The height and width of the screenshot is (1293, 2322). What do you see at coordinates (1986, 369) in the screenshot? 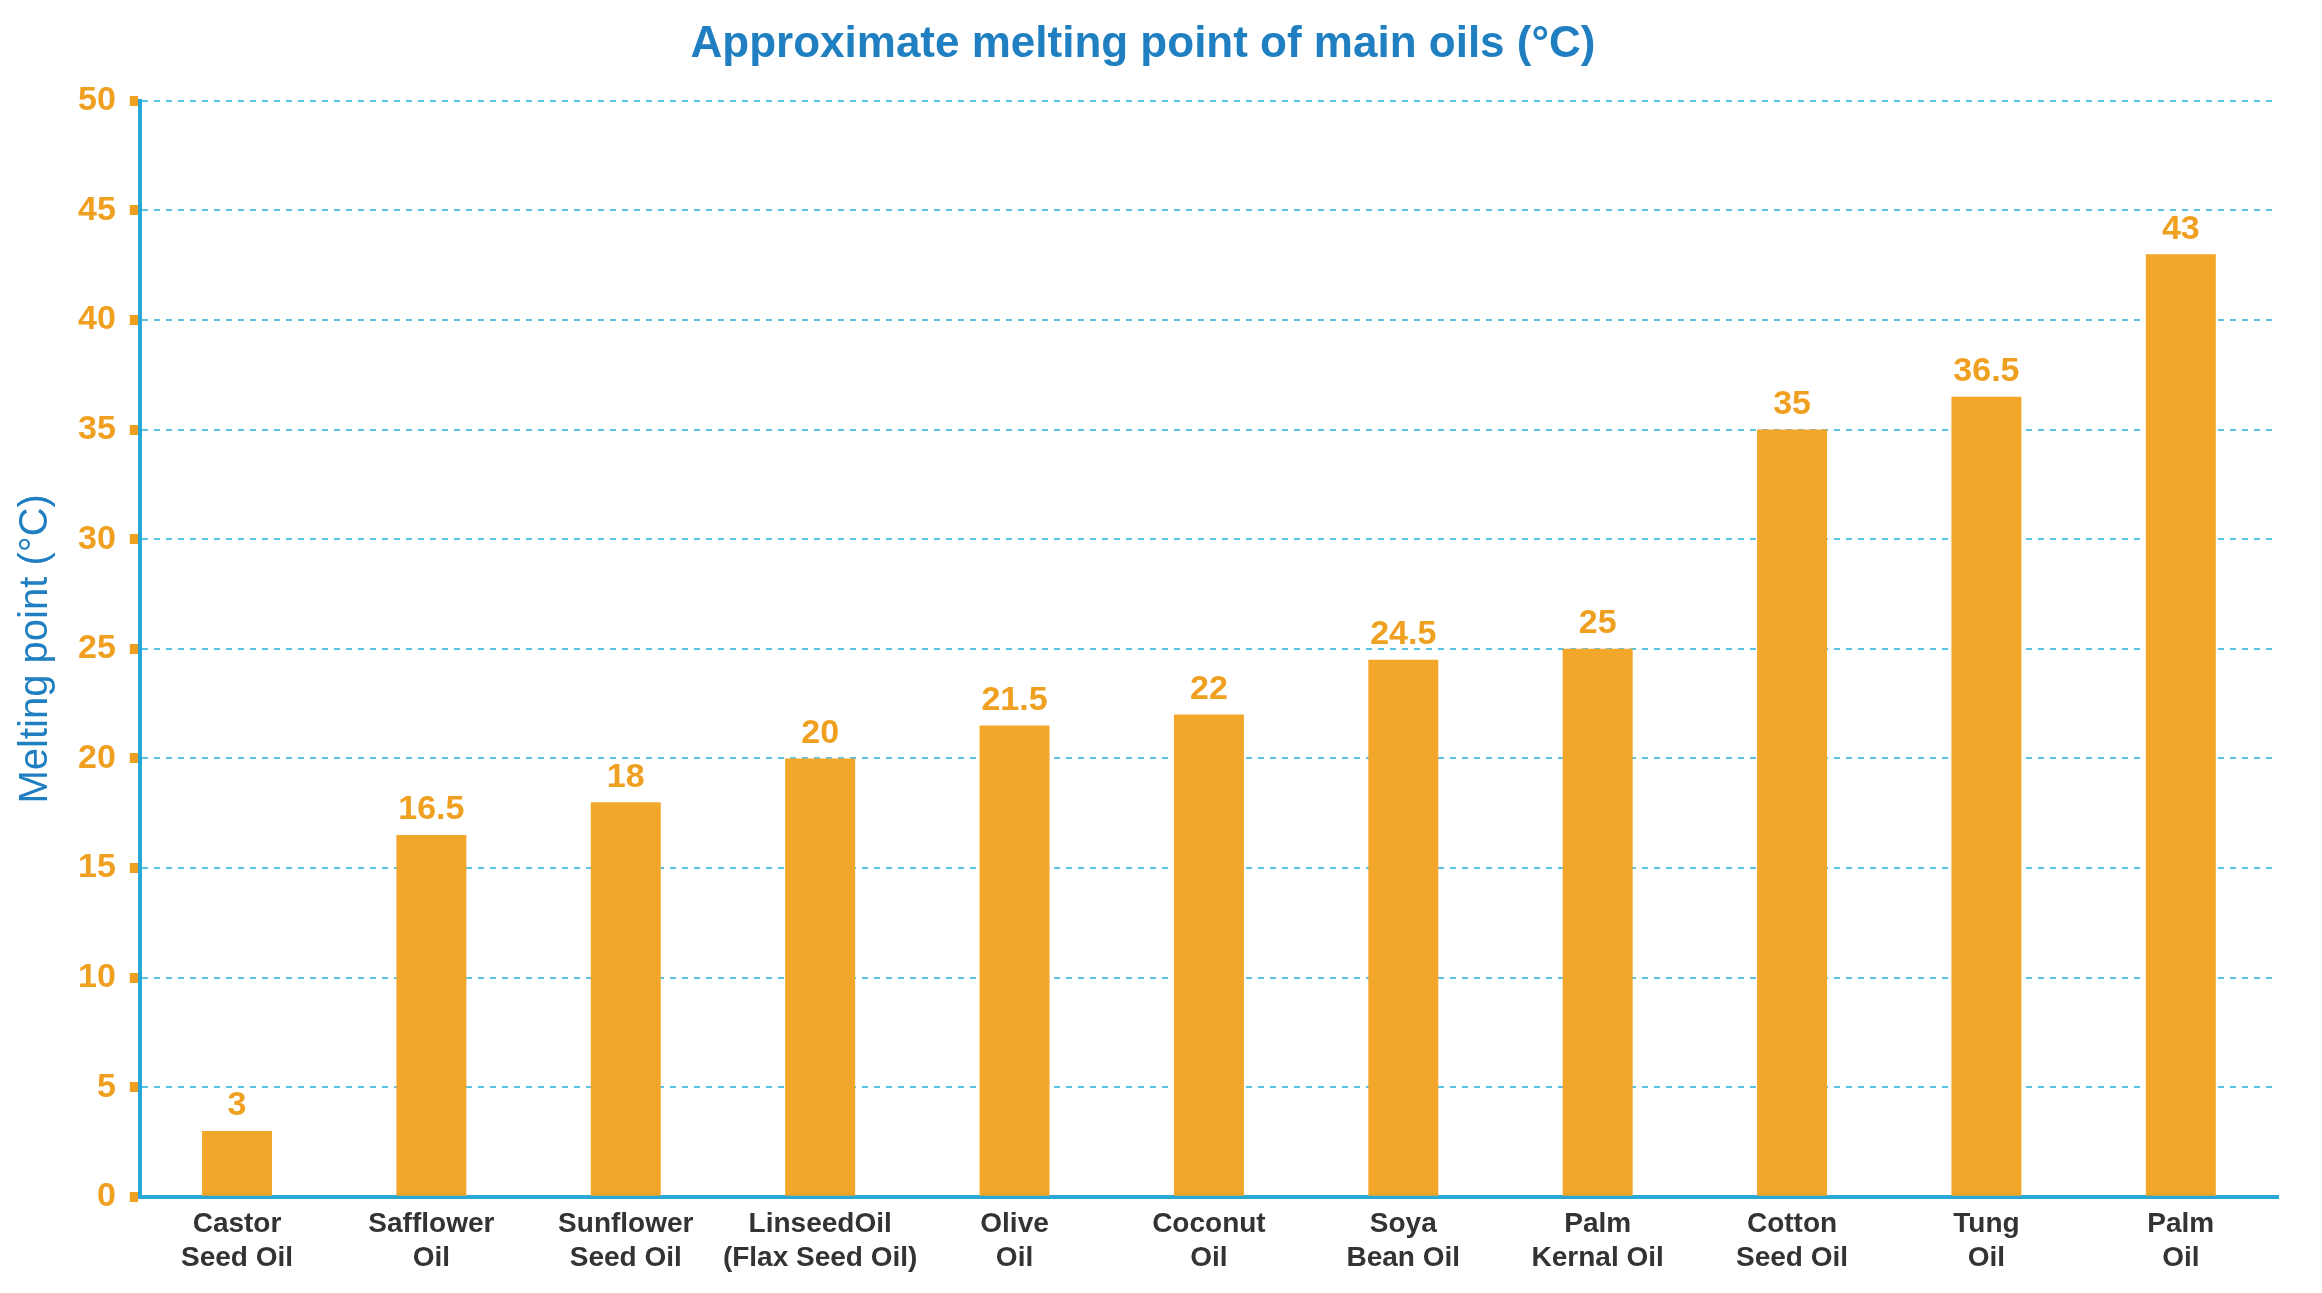
I see `data-label: 36.5` at bounding box center [1986, 369].